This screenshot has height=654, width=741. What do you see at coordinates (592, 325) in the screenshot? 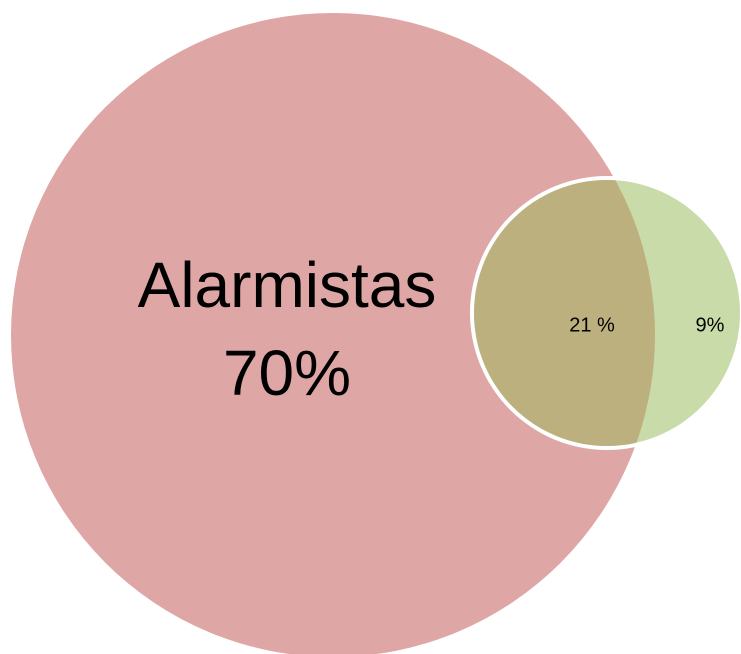
I see `overlap-share: 21 %` at bounding box center [592, 325].